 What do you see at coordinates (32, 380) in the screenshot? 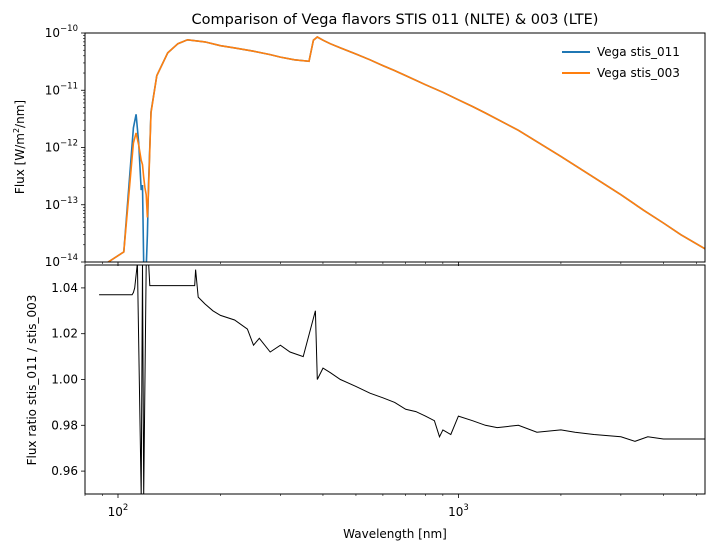
I see `bottom-y-axis-title: Flux ratio stis_011 / stis_003` at bounding box center [32, 380].